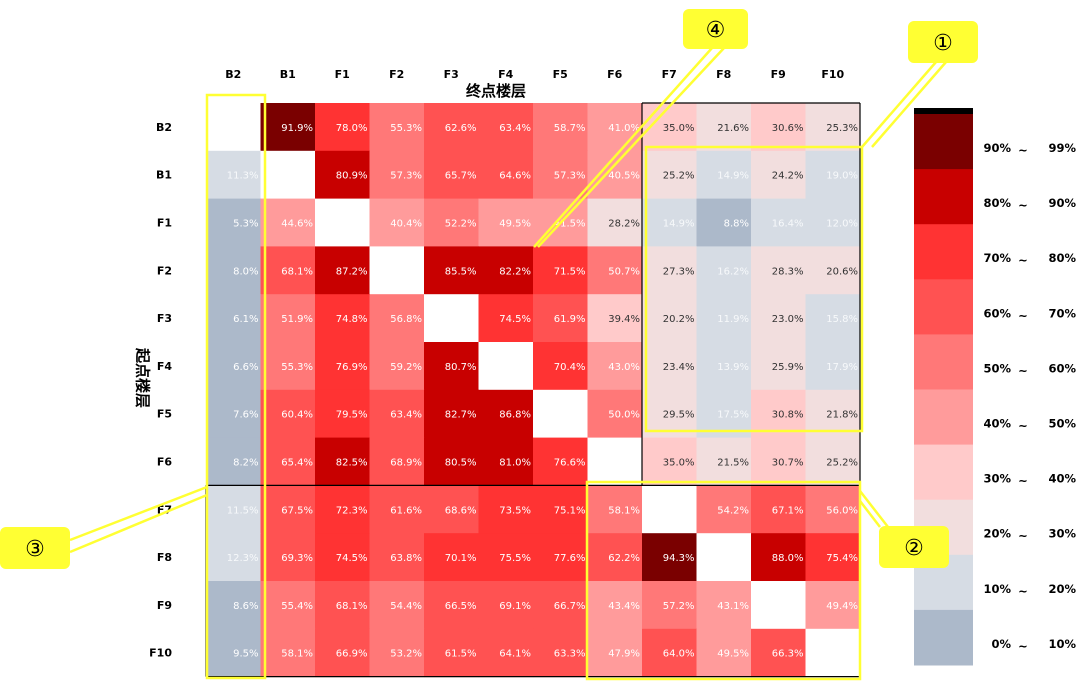  Describe the element at coordinates (461, 271) in the screenshot. I see `cell-value-label: 85.5%` at that location.